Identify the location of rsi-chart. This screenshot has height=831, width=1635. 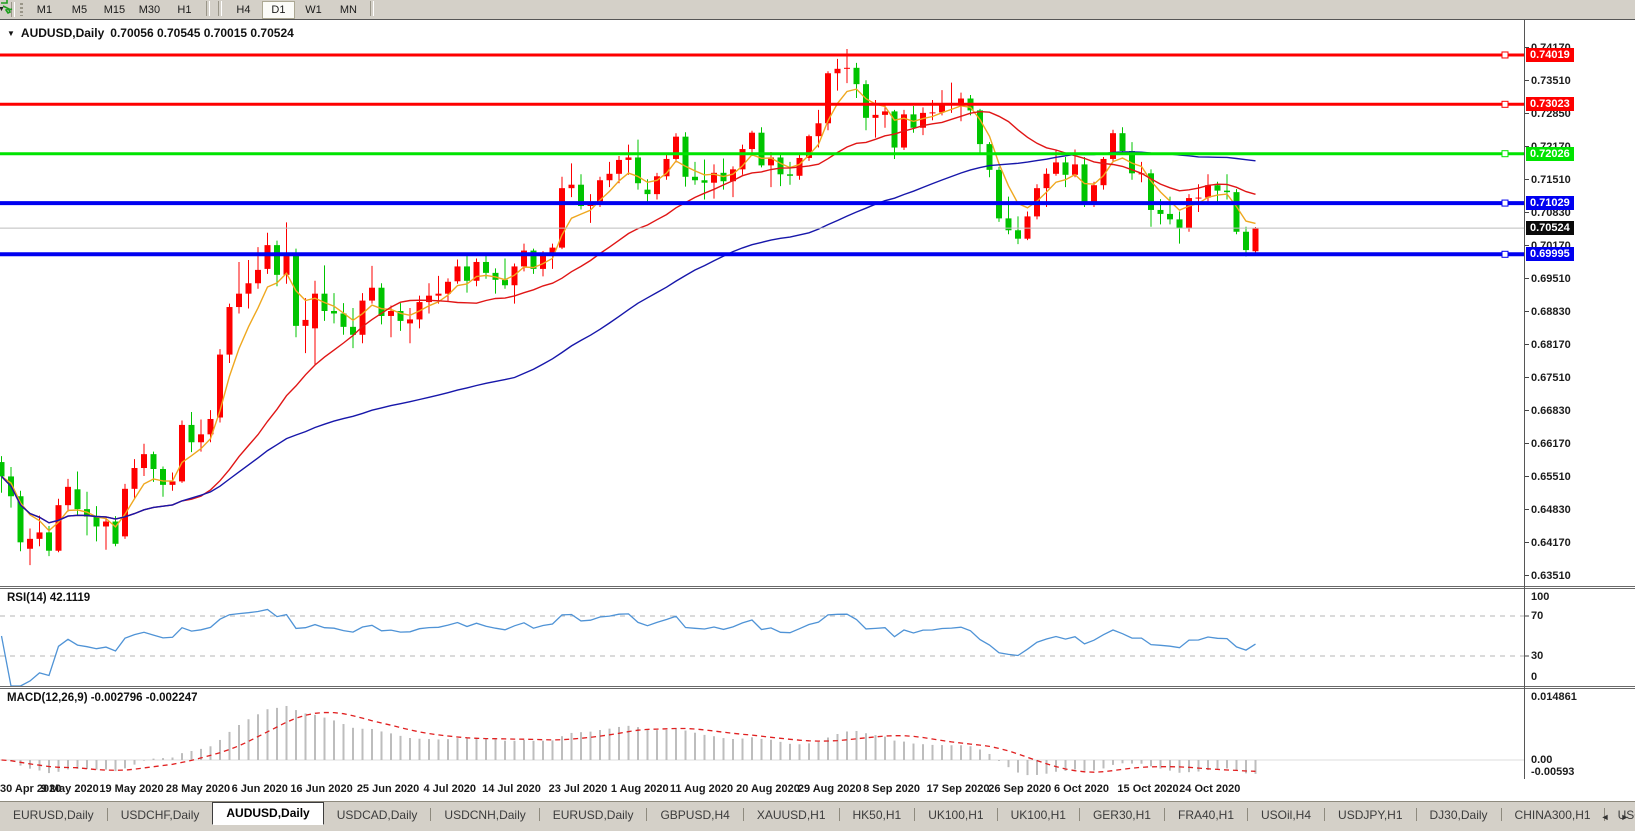
(817, 637).